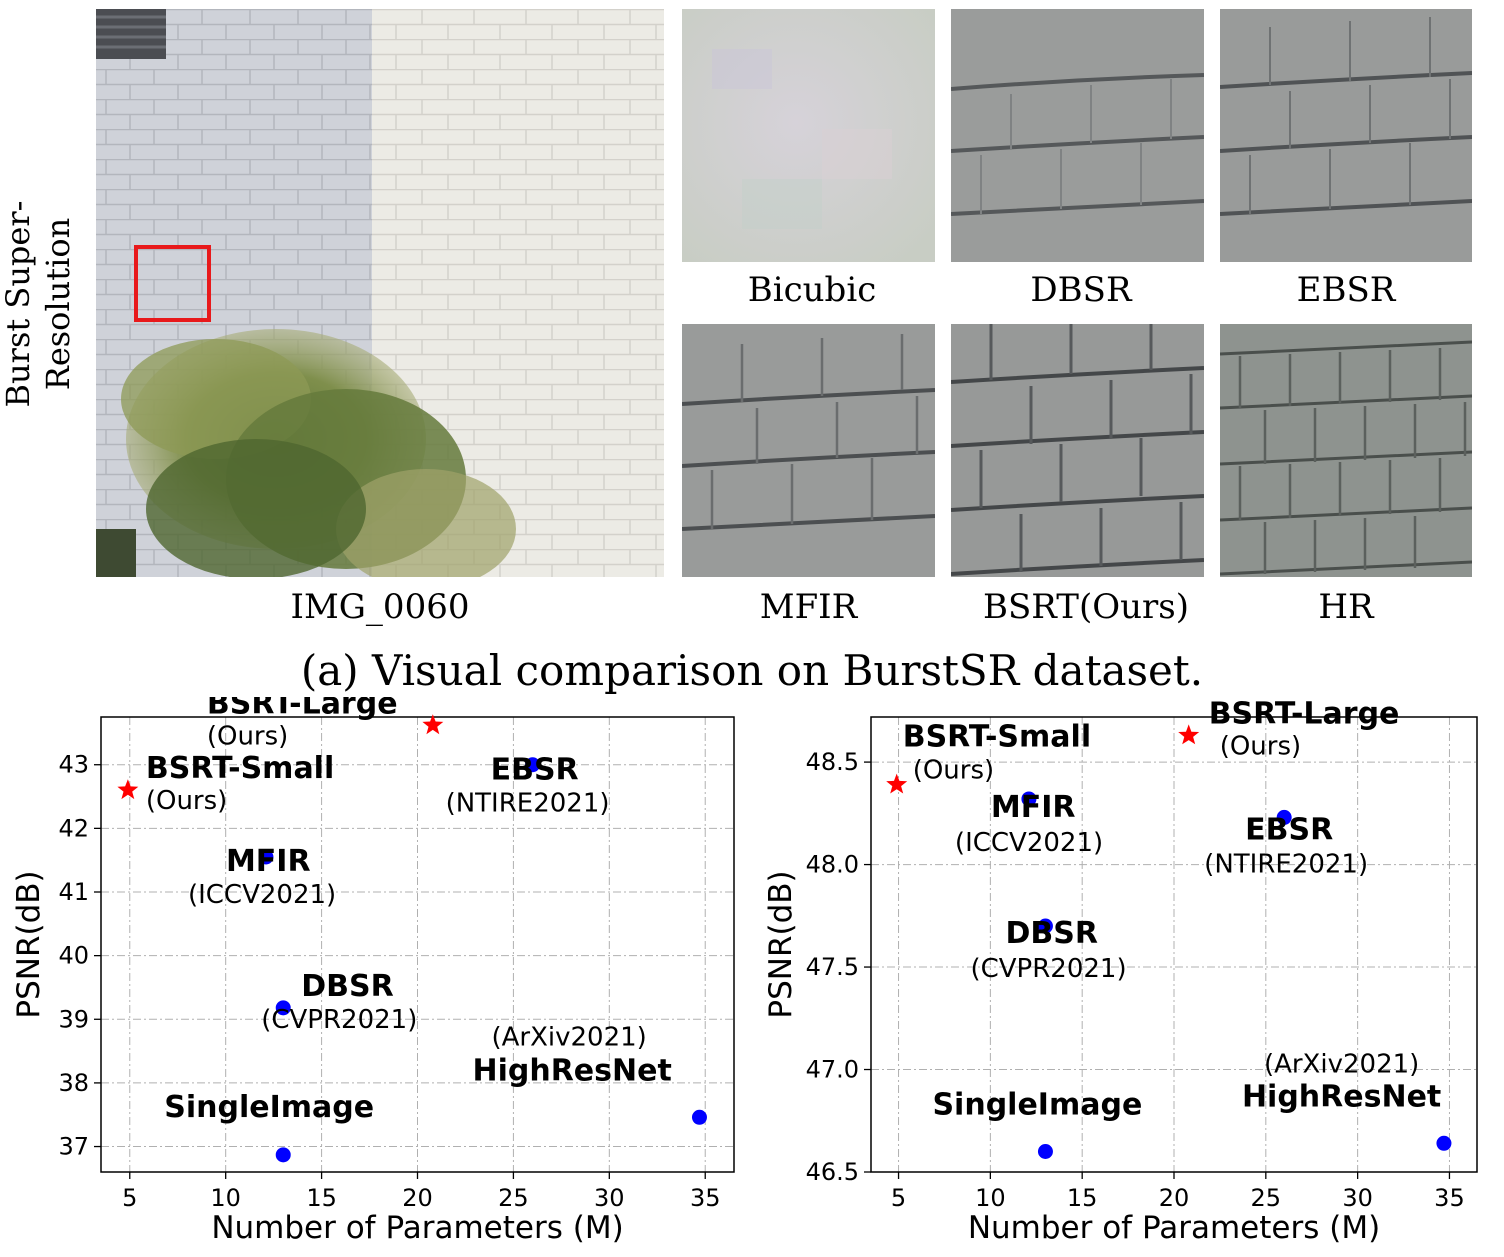  I want to click on crop-bsrt, so click(1077, 450).